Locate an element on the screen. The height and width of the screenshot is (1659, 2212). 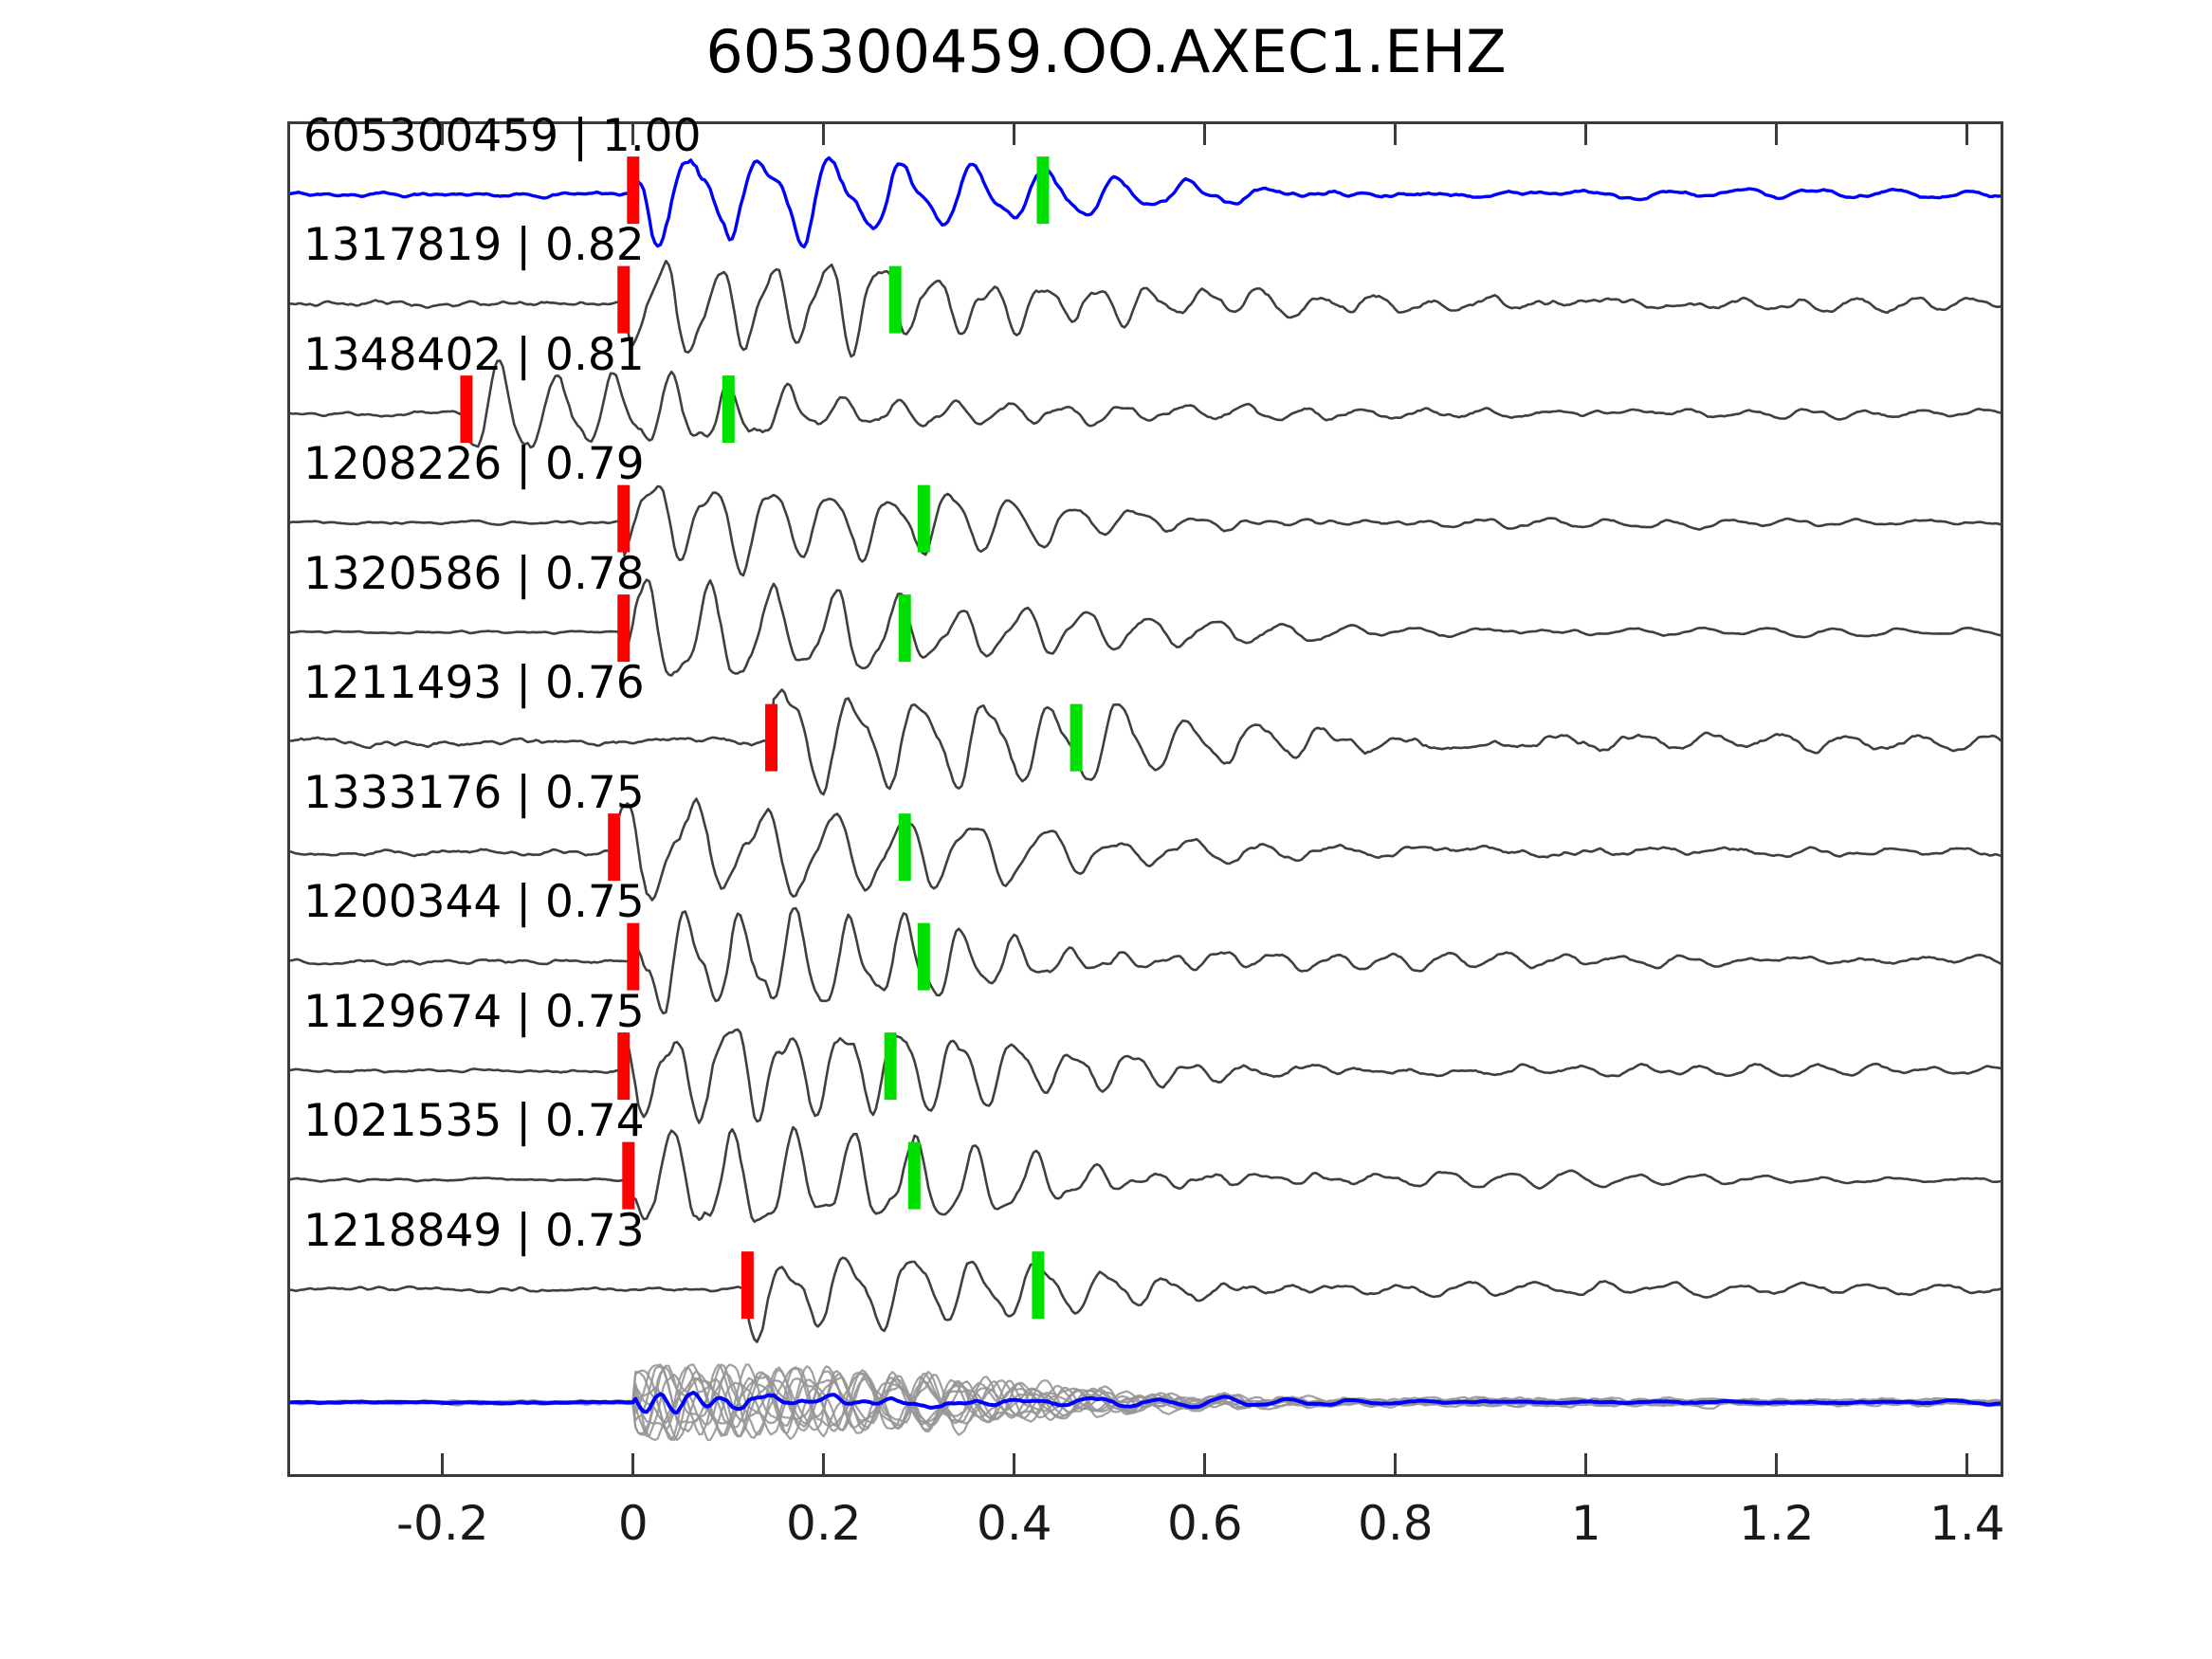
x-tick-label: 1.4 is located at coordinates (1967, 1523).